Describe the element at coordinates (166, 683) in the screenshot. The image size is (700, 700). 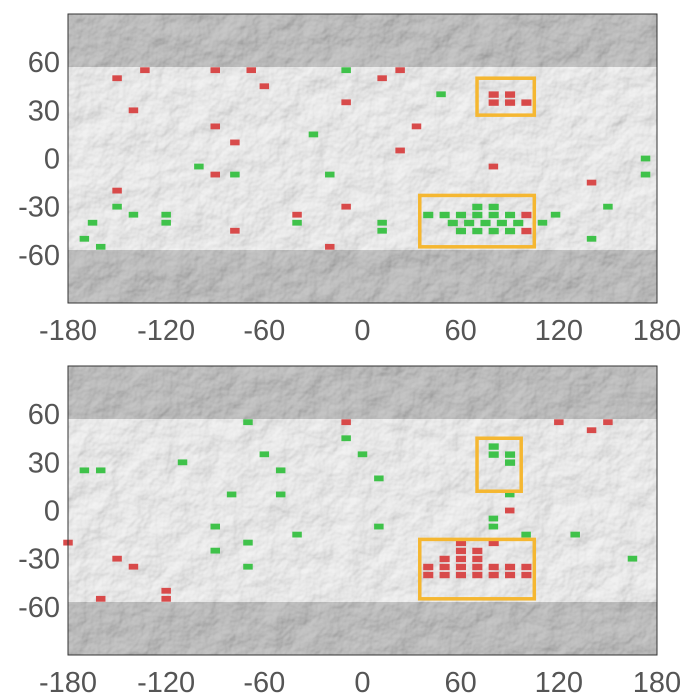
I see `x-tick-label: -120` at that location.